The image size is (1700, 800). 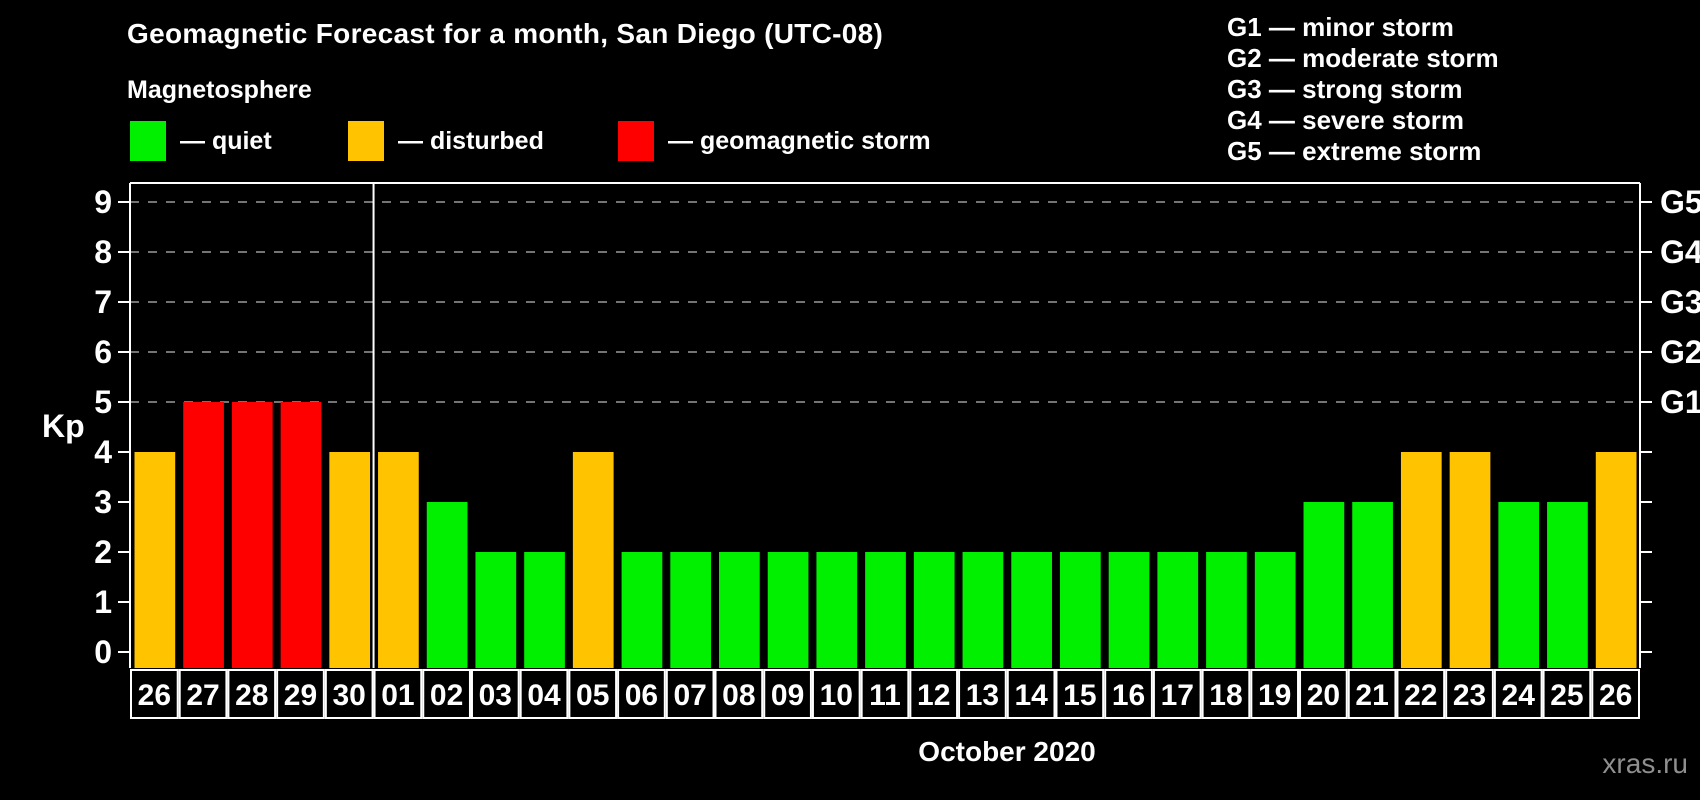 I want to click on y-tick-label-2: 2, so click(x=103, y=552).